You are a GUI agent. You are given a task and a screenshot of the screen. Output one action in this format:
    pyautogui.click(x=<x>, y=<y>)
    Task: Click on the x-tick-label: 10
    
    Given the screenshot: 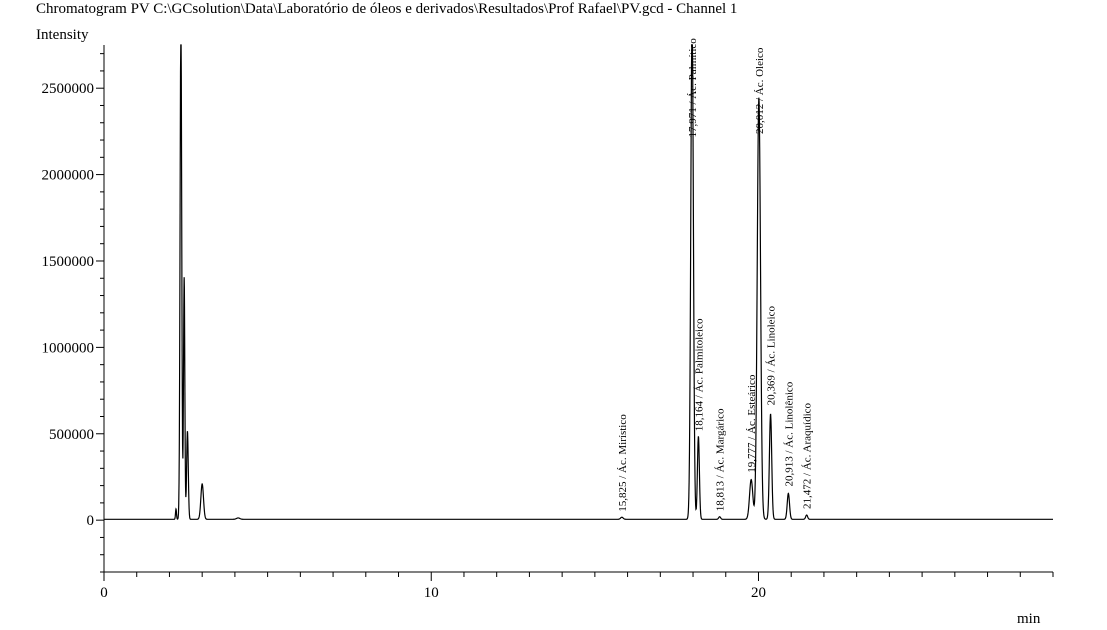 What is the action you would take?
    pyautogui.click(x=431, y=593)
    